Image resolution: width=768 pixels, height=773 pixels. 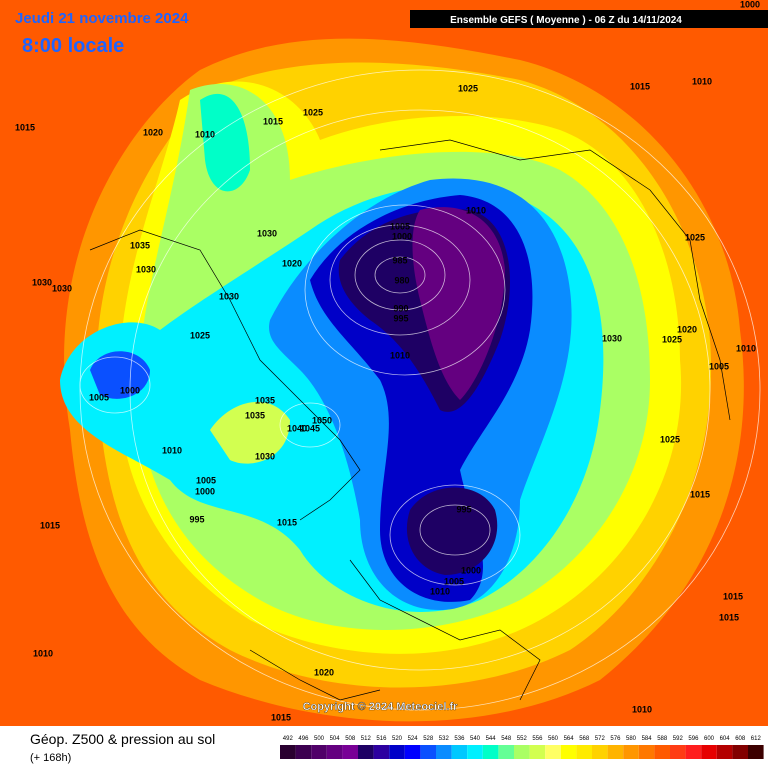 I want to click on scale-label: 564, so click(x=569, y=739).